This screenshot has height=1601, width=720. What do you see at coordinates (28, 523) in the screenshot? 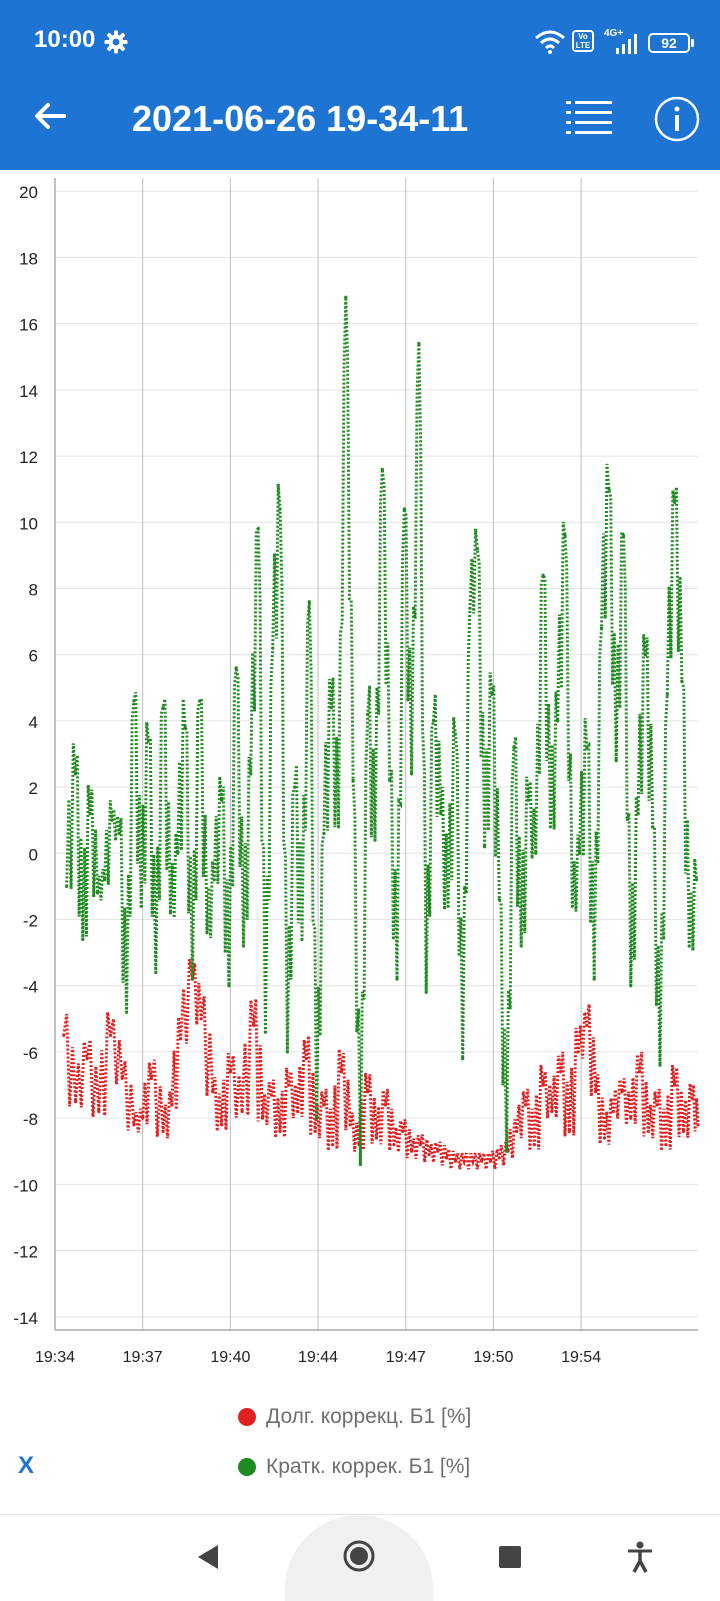
I see `y-tick-label: 10` at bounding box center [28, 523].